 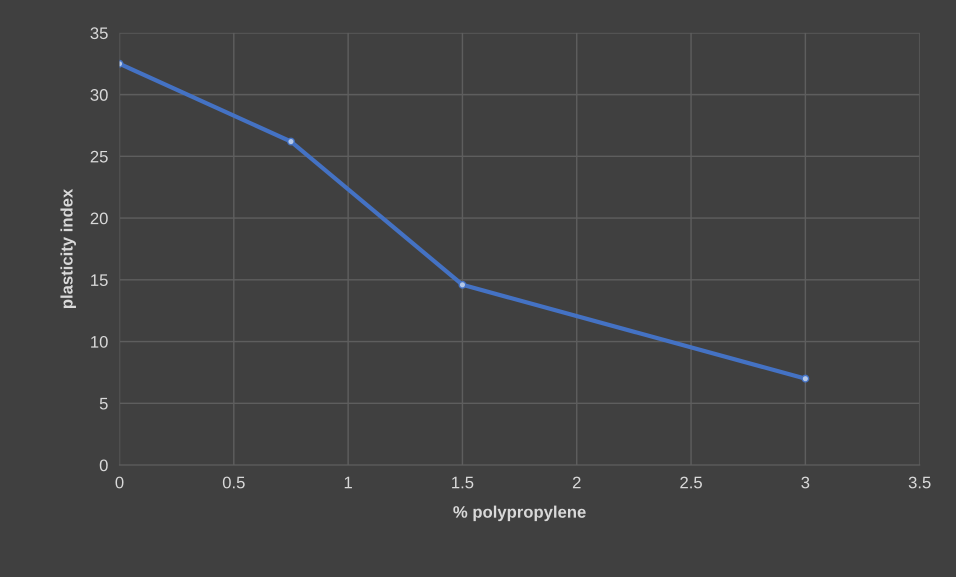 I want to click on y-tick-label: 10, so click(x=99, y=342).